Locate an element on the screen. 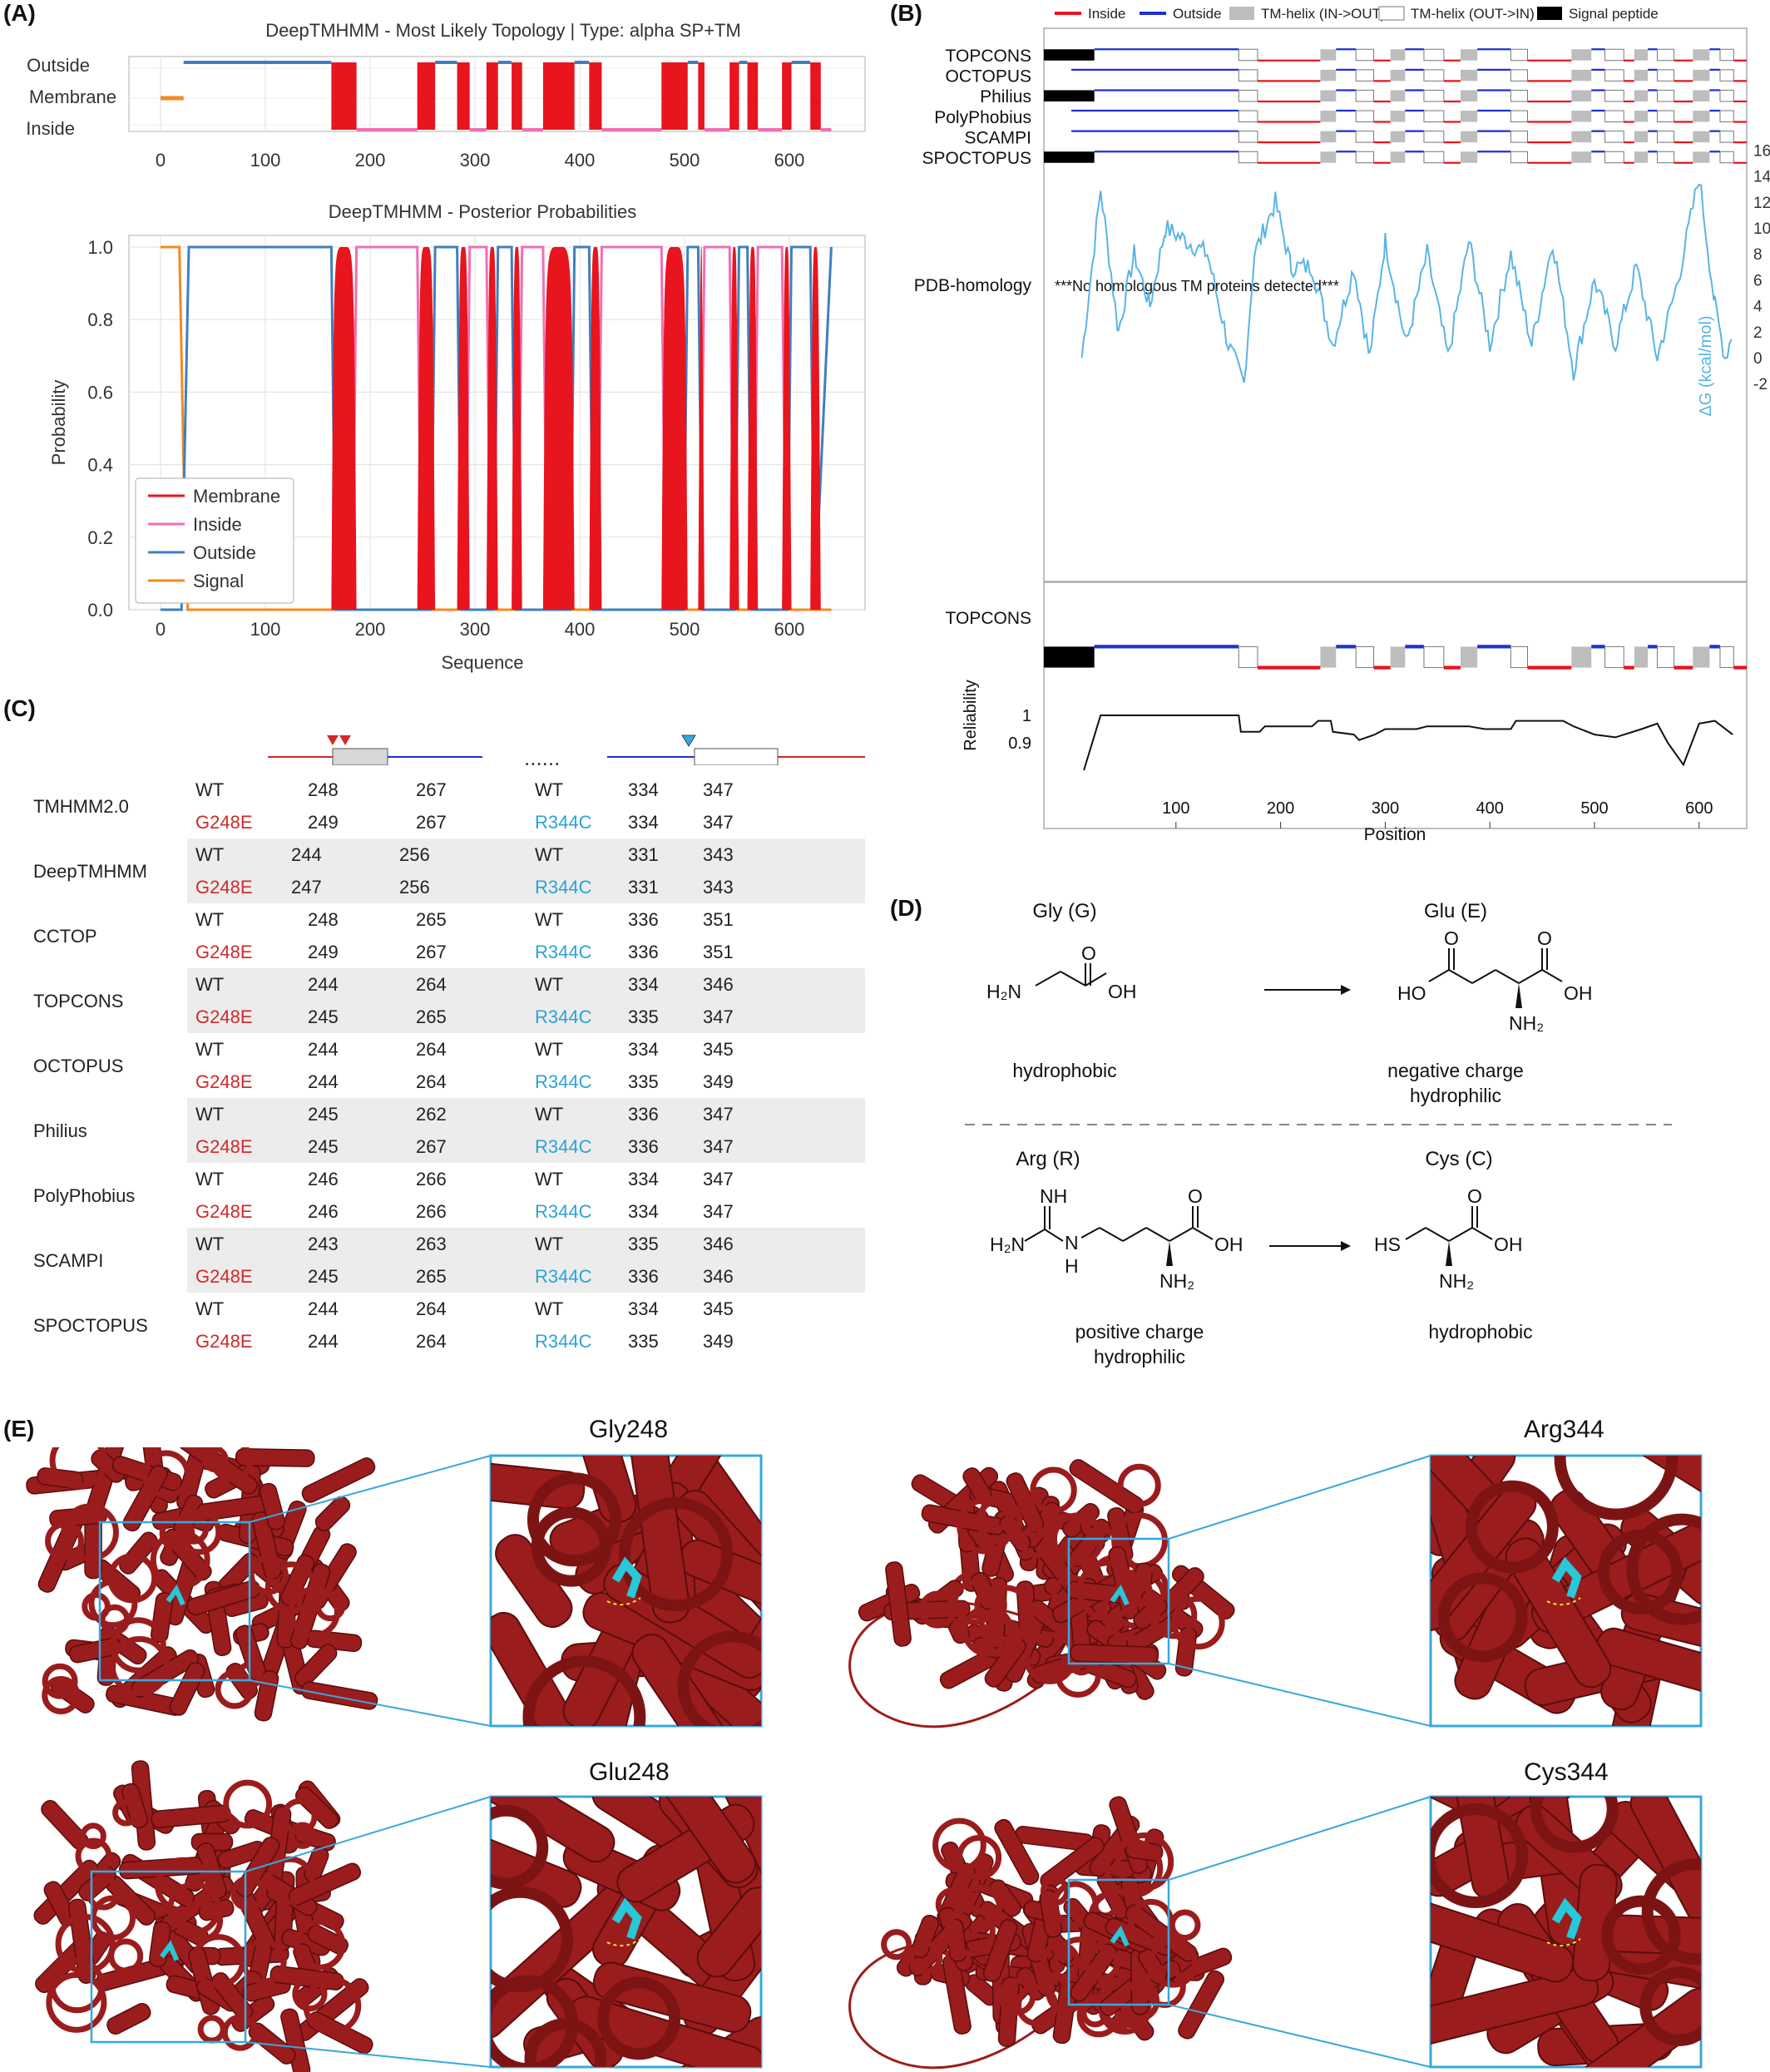 The image size is (1770, 2072). position-tick: 200 is located at coordinates (1280, 808).